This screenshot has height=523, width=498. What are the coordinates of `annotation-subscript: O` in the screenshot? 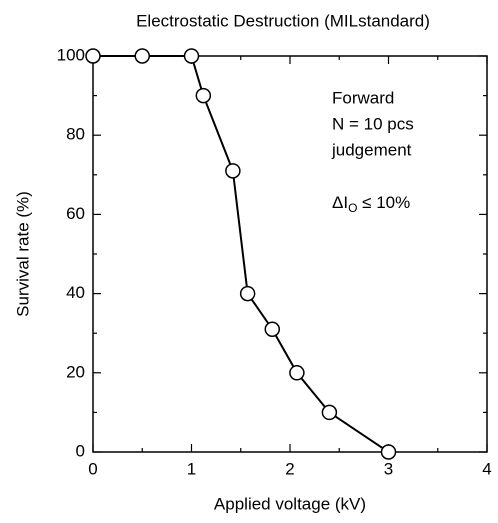 It's located at (352, 208).